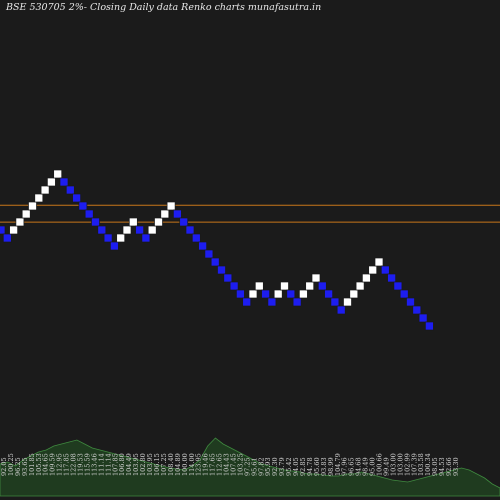 This screenshot has width=500, height=500. I want to click on volume-label: 97.82, so click(261, 466).